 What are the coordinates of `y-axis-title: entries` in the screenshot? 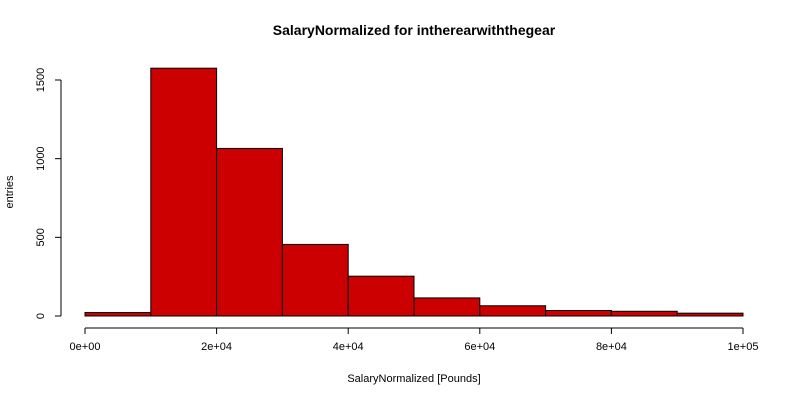 It's located at (10, 192).